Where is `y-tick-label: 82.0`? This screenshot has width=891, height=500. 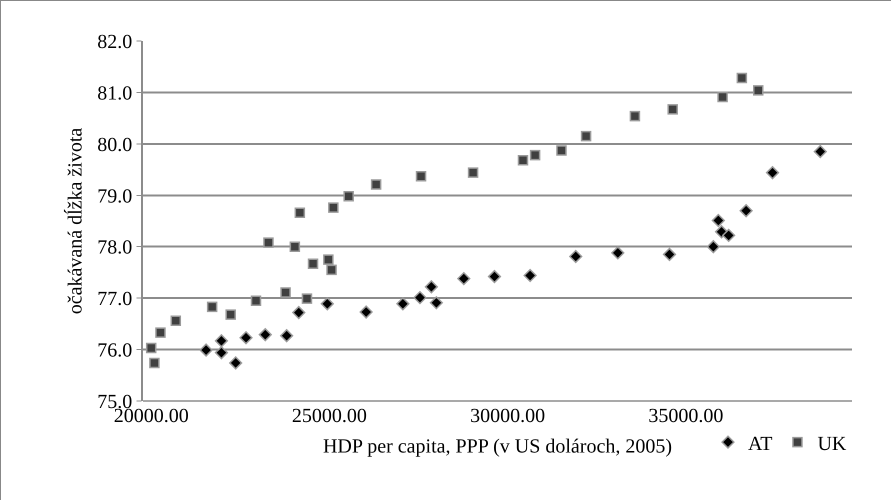
y-tick-label: 82.0 is located at coordinates (114, 42).